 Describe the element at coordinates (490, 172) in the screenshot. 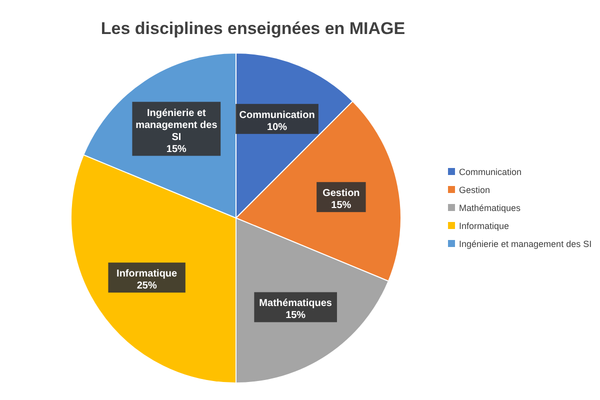

I see `legend-label: Communication` at that location.